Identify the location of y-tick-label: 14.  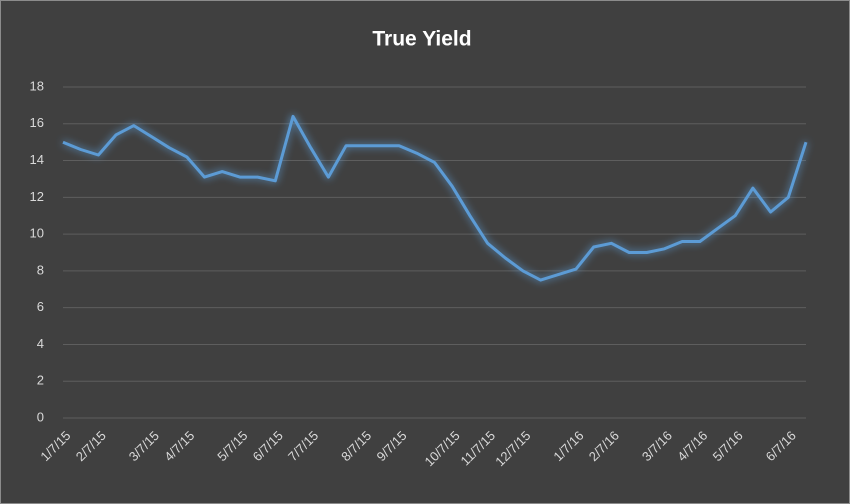
(37, 159).